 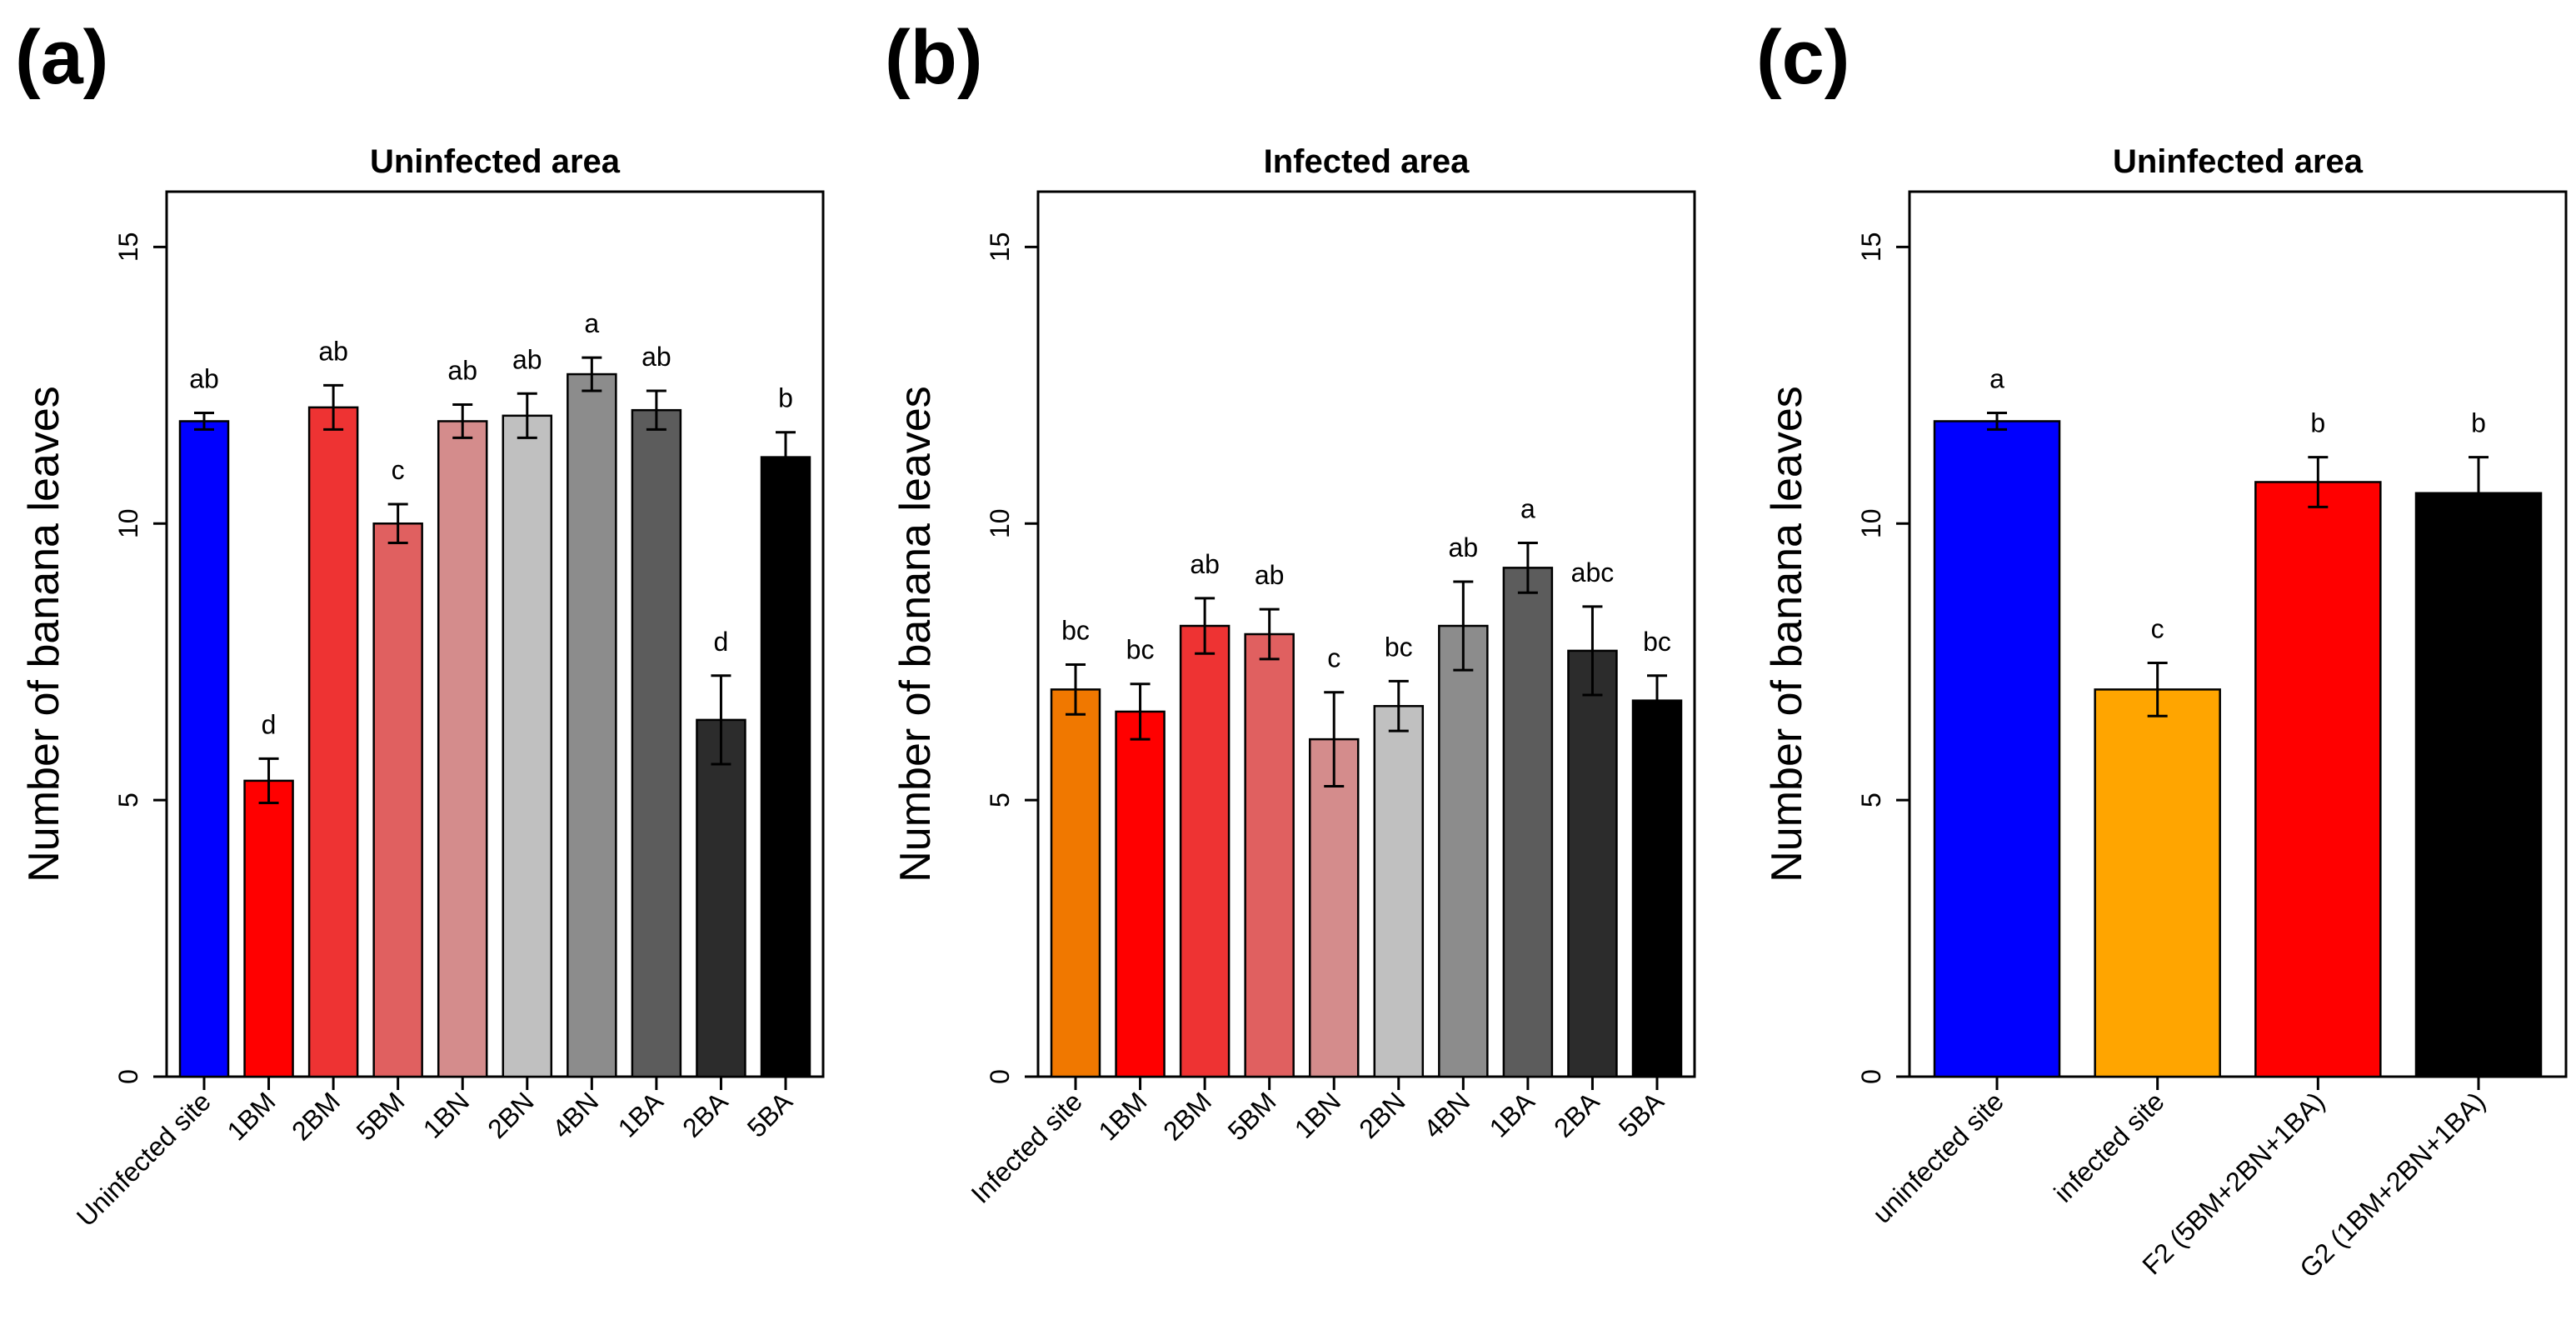 I want to click on chart-2-title: Uninfected area, so click(x=2238, y=161).